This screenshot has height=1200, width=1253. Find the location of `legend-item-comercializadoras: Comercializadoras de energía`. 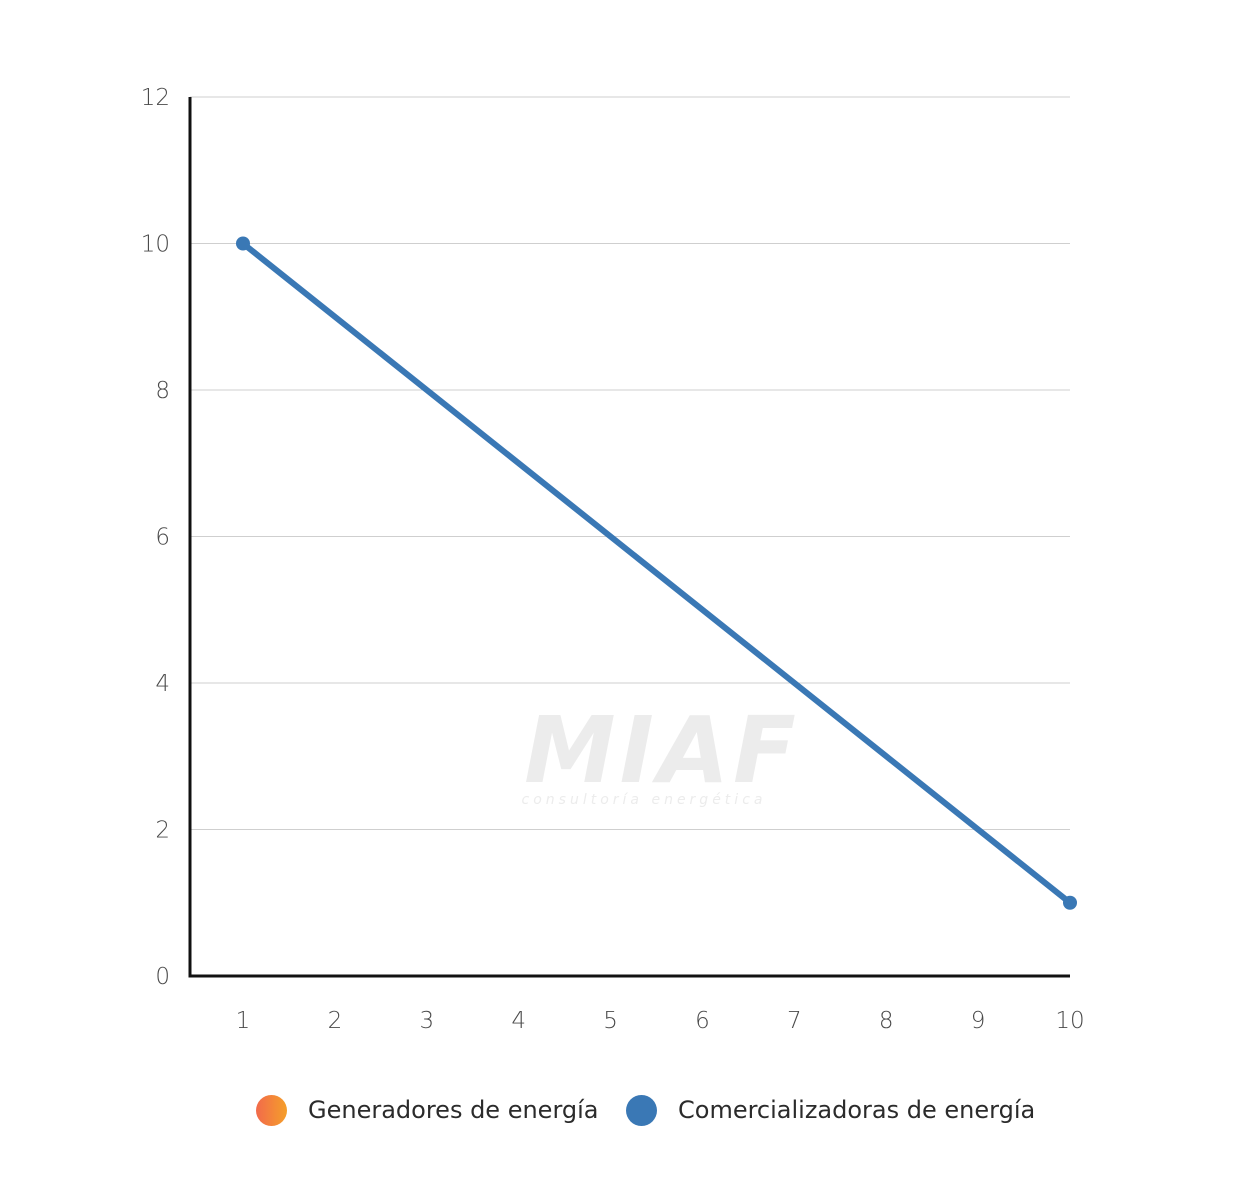

legend-item-comercializadoras: Comercializadoras de energía is located at coordinates (830, 1110).